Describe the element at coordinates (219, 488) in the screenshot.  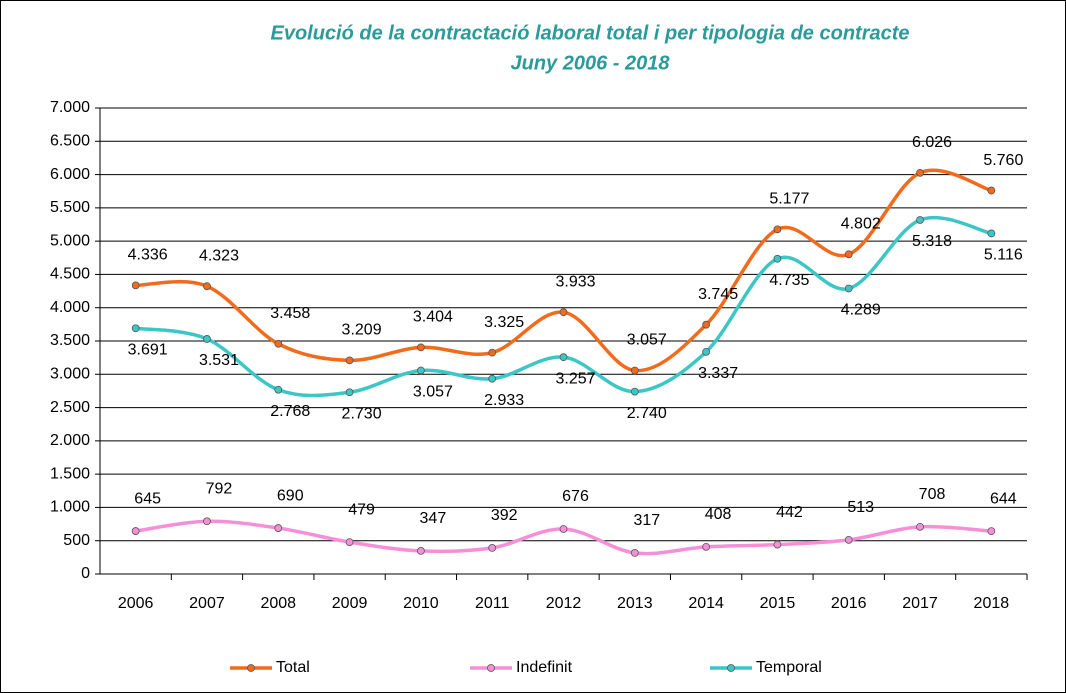
I see `data-label: 792` at that location.